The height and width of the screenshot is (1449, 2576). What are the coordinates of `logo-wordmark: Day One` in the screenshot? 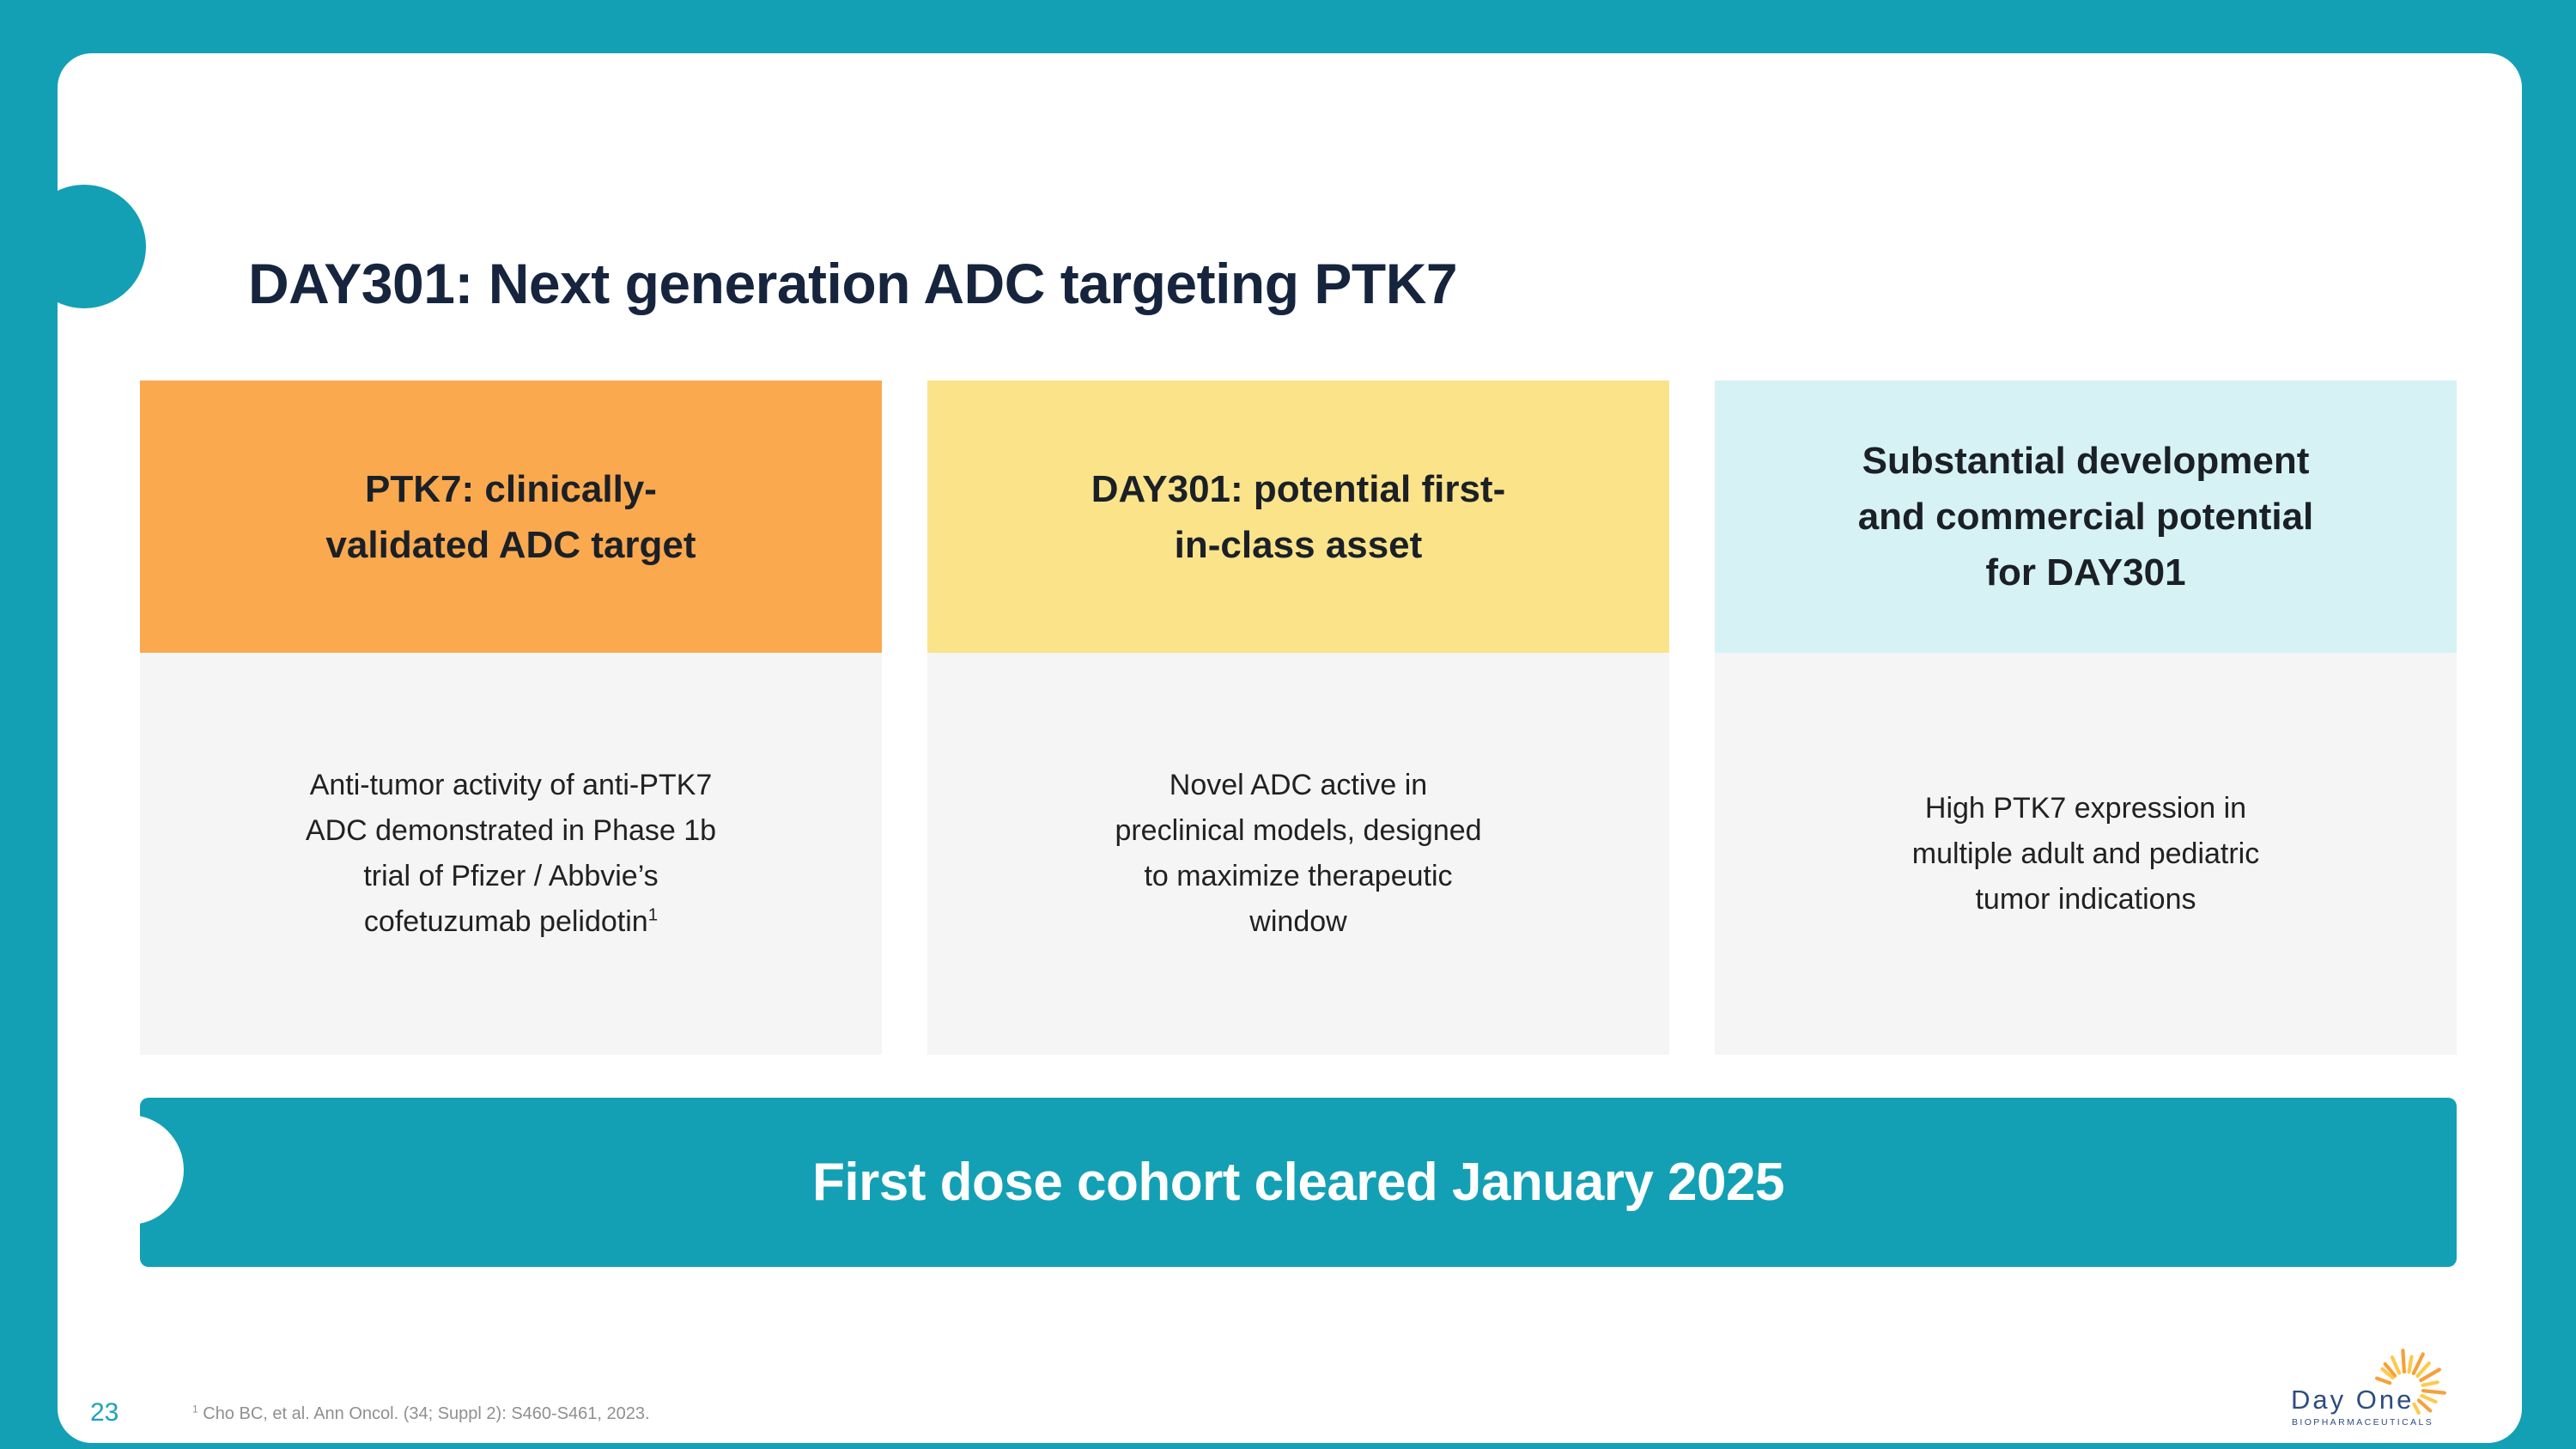 It's located at (2353, 1400).